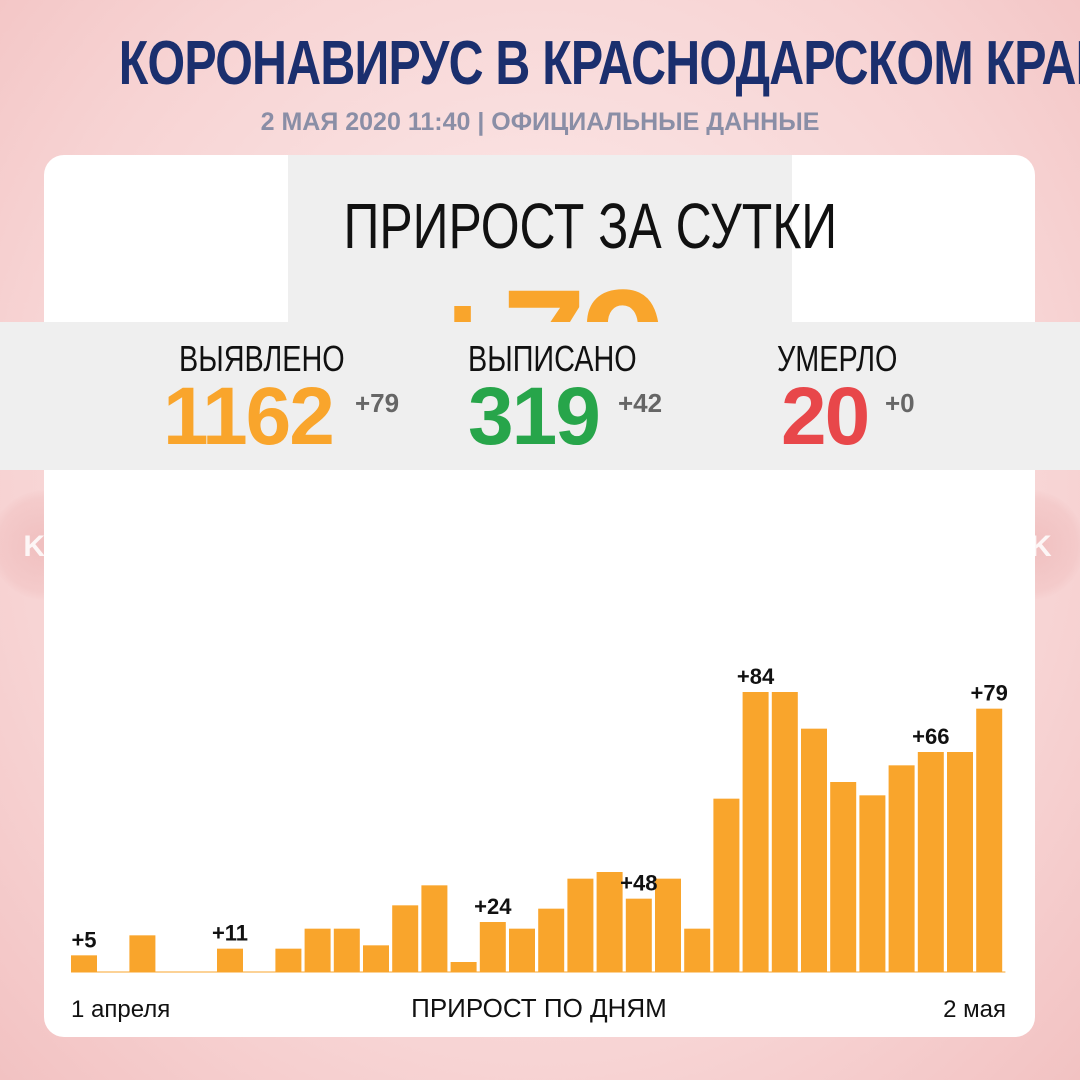  I want to click on chart-x-end-label: 2 мая, so click(974, 1009).